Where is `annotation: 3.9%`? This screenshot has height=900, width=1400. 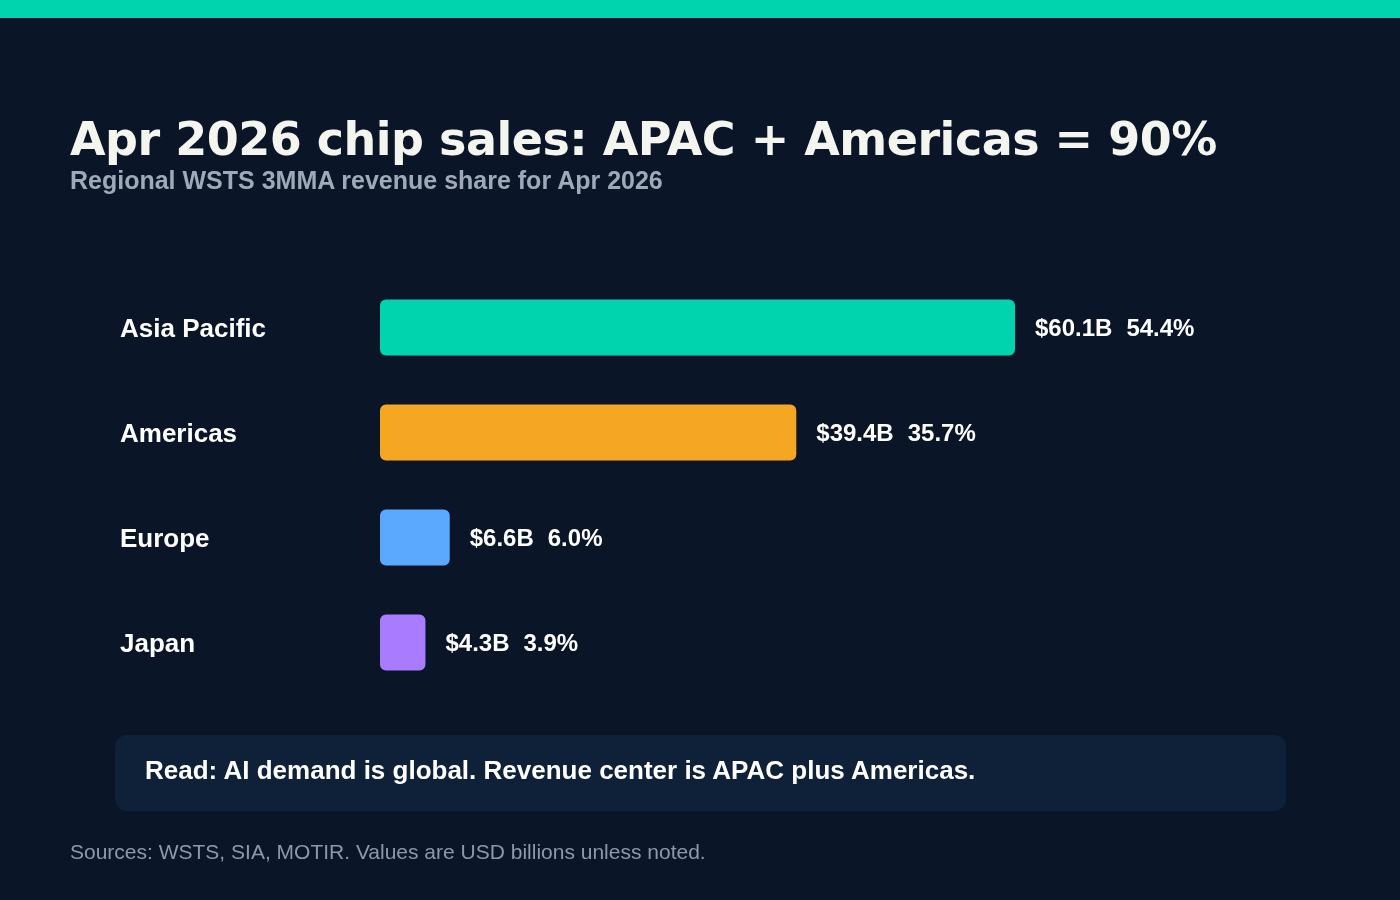
annotation: 3.9% is located at coordinates (551, 642).